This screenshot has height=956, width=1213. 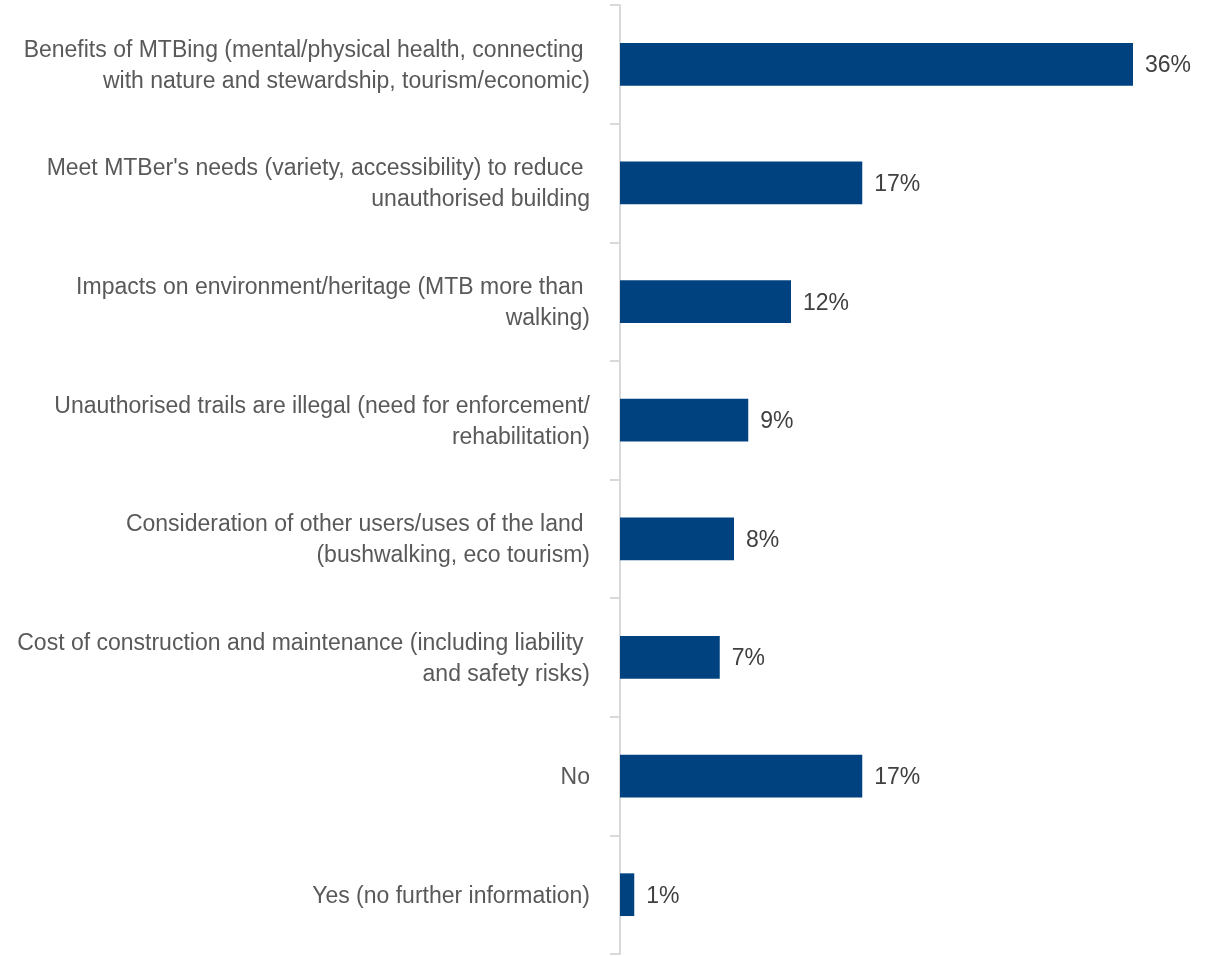 I want to click on y-tick-label: Benefits of MTBing (mental/physical health, connecting with nature and stewardship, tourism/economic), so click(x=306, y=64).